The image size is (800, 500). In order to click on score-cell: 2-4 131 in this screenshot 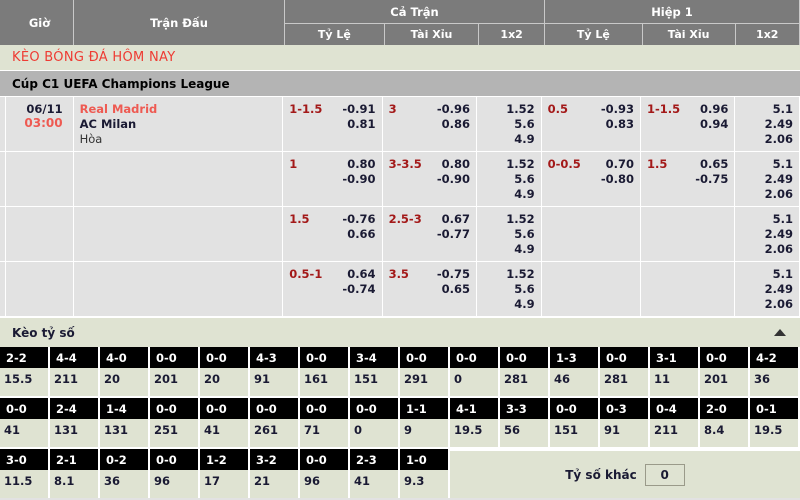, I will do `click(75, 422)`.